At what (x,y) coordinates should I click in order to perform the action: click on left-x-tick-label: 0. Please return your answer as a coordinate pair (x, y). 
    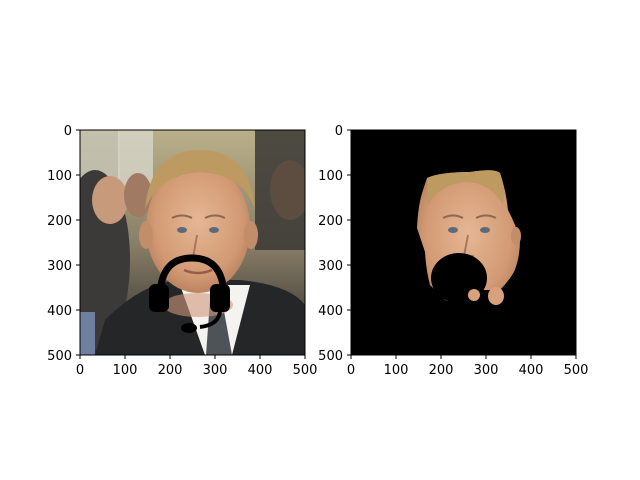
    Looking at the image, I should click on (80, 370).